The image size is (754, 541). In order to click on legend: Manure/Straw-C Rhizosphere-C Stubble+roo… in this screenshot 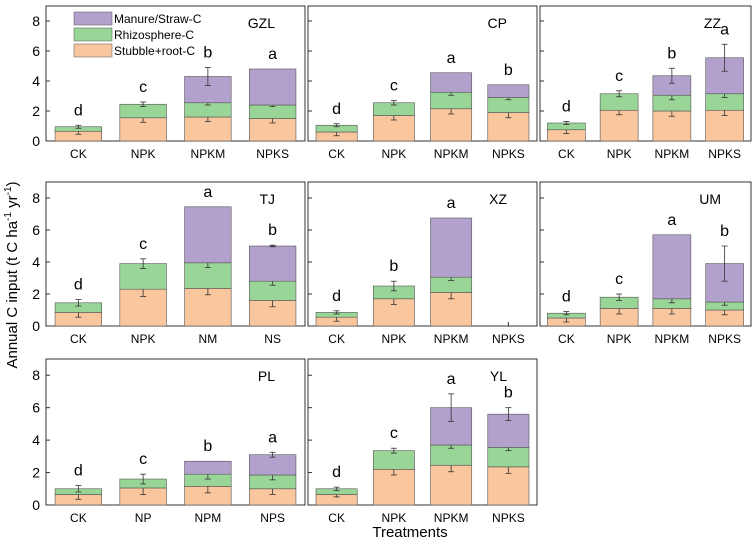, I will do `click(137, 34)`.